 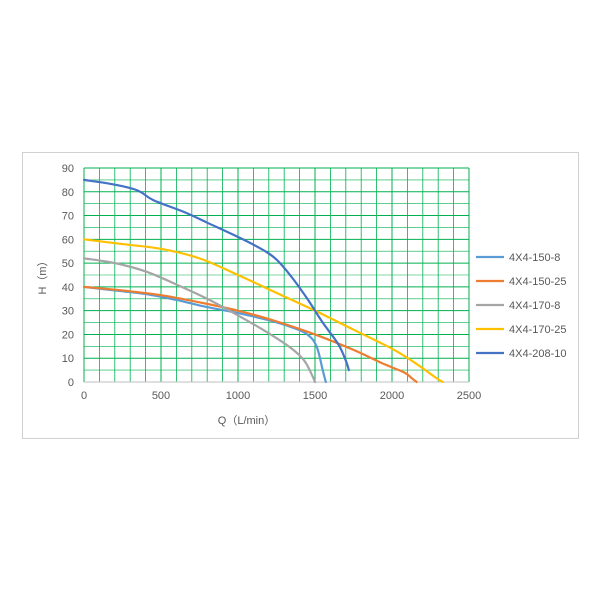 I want to click on y-tick-label: 30, so click(x=68, y=312).